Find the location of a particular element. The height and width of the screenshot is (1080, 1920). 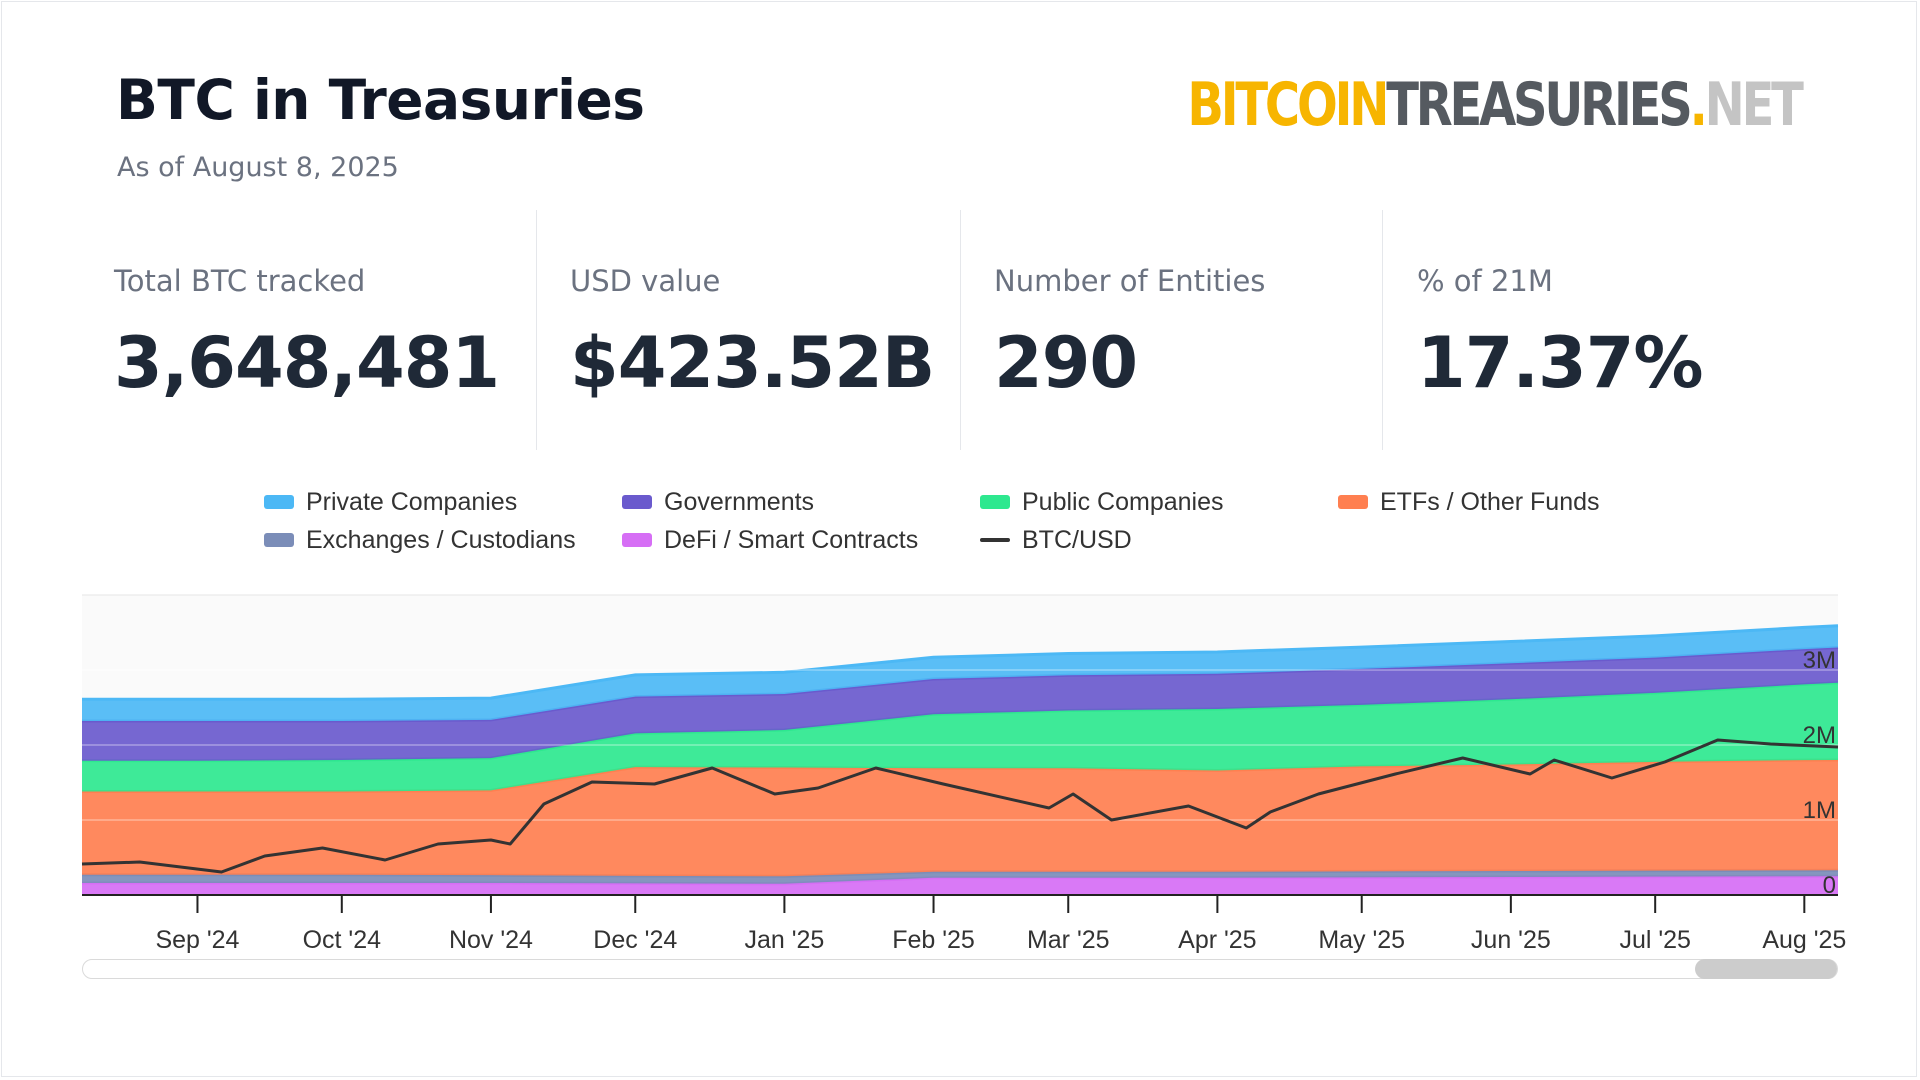

stat-label: Total BTC tracked is located at coordinates (240, 281).